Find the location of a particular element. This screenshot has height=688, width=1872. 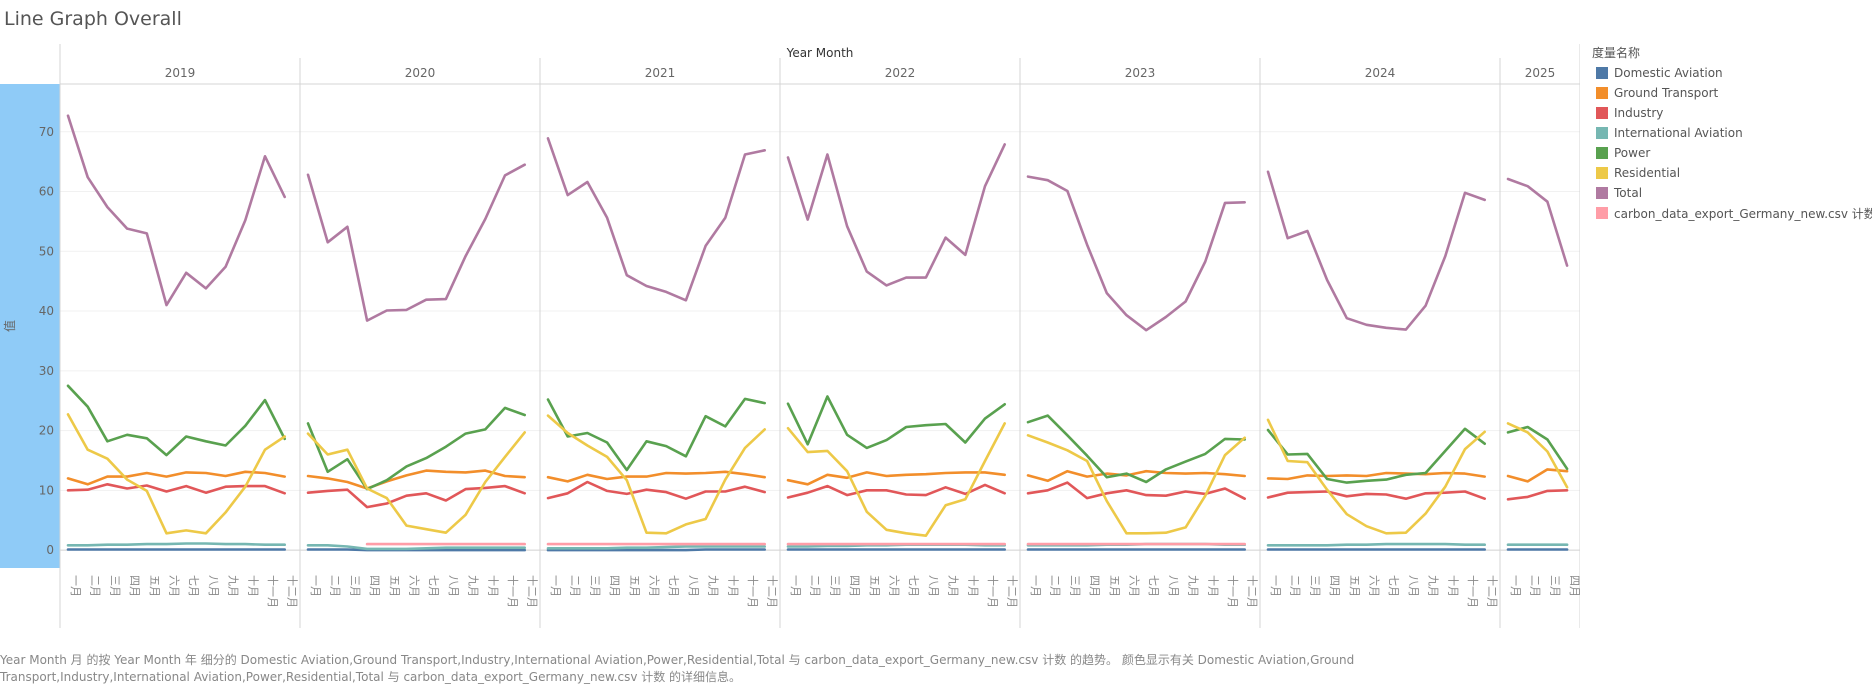

year-header: 2023 is located at coordinates (1140, 73).